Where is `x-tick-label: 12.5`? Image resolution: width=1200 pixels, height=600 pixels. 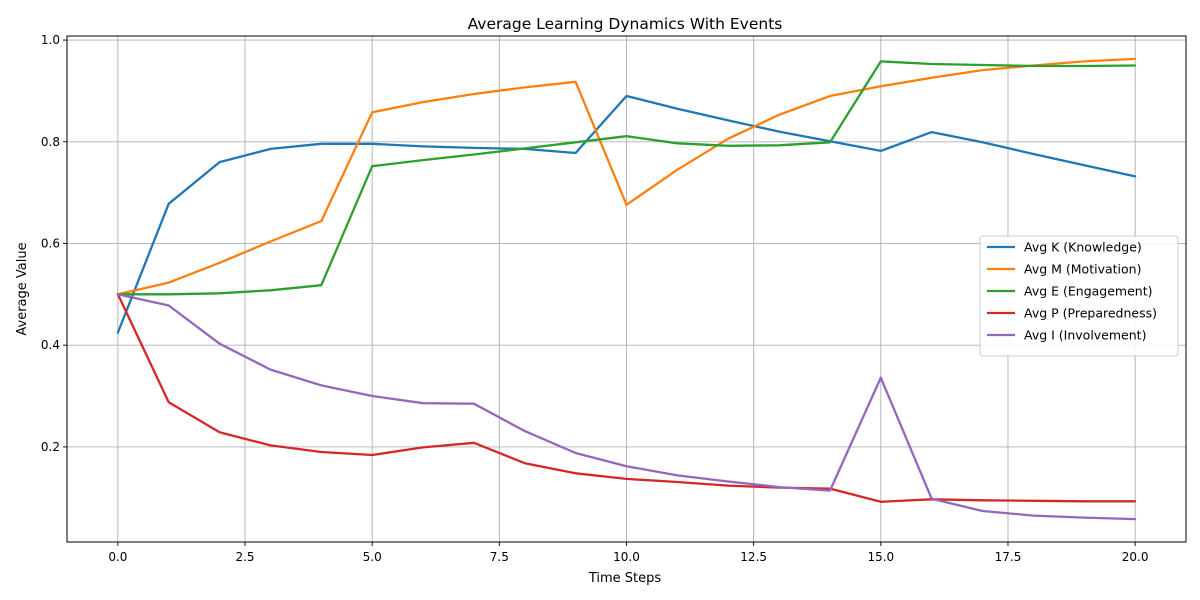 x-tick-label: 12.5 is located at coordinates (753, 557).